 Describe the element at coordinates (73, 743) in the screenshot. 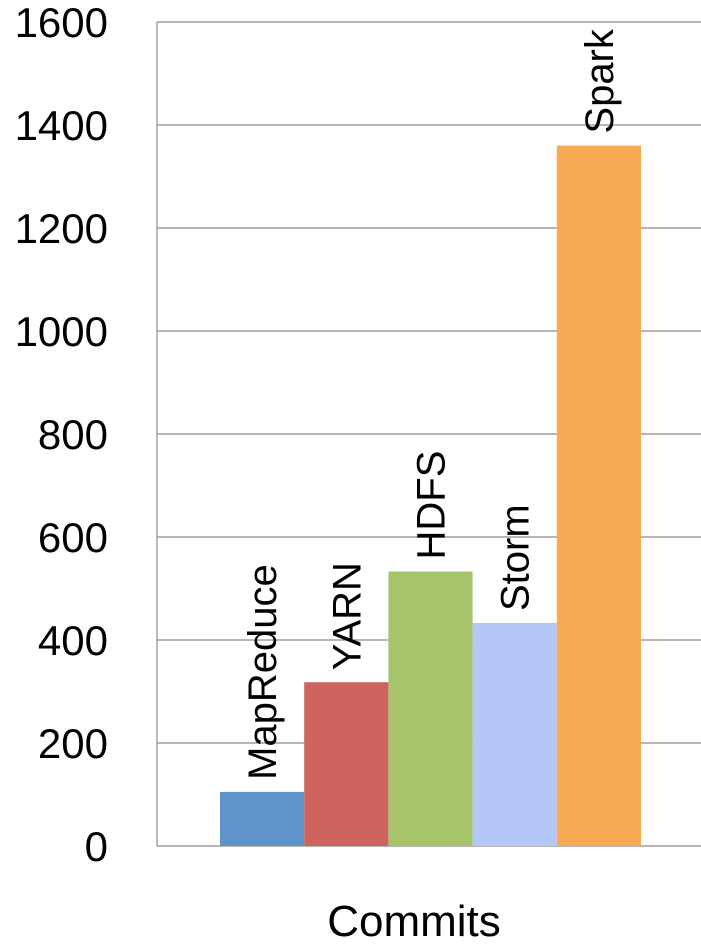

I see `y-tick-label: 200` at that location.